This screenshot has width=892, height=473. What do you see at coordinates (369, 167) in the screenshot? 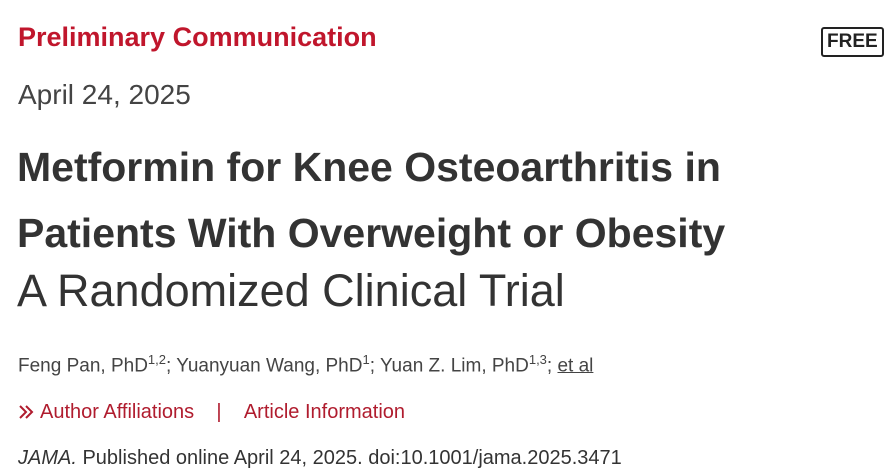
I see `title-line: Metformin for Knee Osteoarthritis in` at bounding box center [369, 167].